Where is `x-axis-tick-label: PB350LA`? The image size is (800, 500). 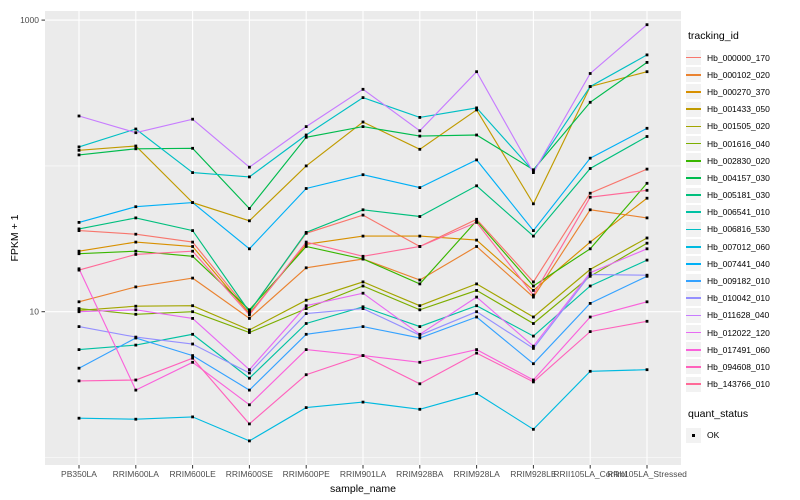 x-axis-tick-label: PB350LA is located at coordinates (79, 474).